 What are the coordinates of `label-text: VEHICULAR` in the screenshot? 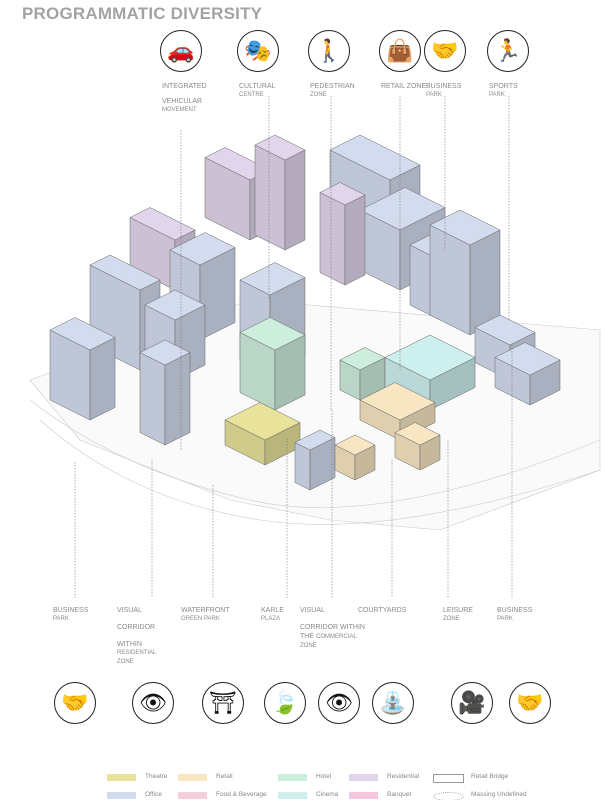 It's located at (182, 101).